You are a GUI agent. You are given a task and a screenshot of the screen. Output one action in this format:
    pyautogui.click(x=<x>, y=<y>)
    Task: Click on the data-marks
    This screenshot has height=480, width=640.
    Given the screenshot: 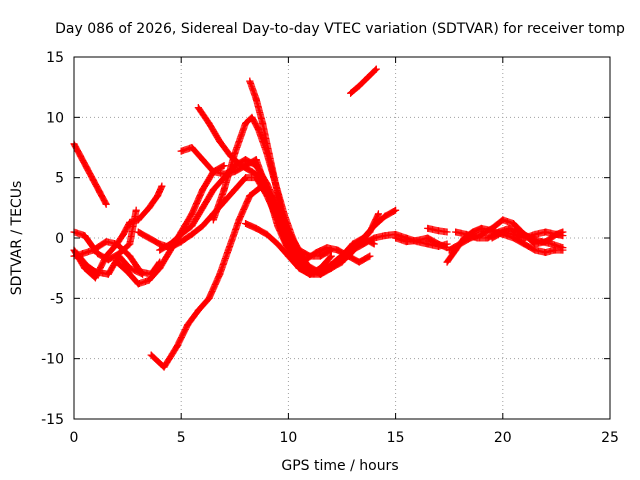 What is the action you would take?
    pyautogui.click(x=363, y=81)
    